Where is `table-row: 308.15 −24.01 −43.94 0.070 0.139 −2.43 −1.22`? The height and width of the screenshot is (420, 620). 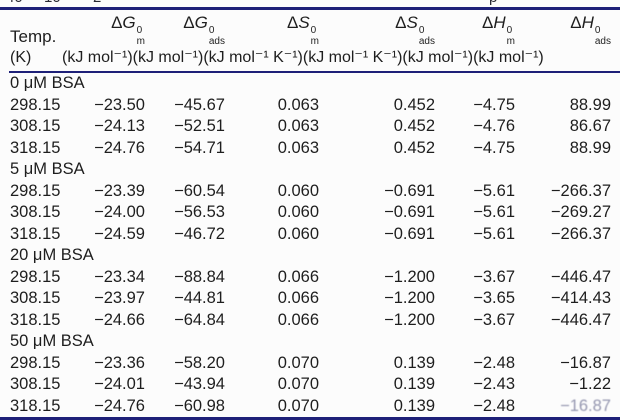
table-row: 308.15 −24.01 −43.94 0.070 0.139 −2.43 −1.22 is located at coordinates (314, 385).